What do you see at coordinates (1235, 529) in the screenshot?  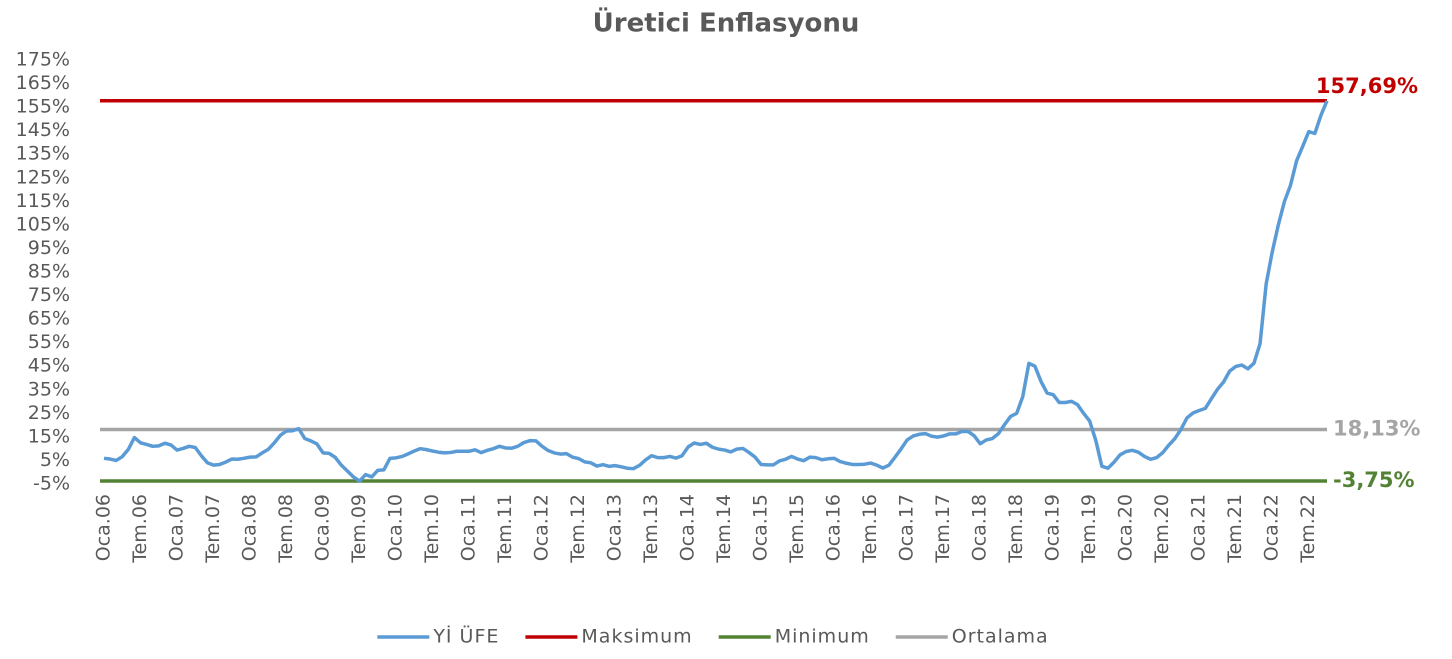 I see `x-tick-label: Tem.21` at bounding box center [1235, 529].